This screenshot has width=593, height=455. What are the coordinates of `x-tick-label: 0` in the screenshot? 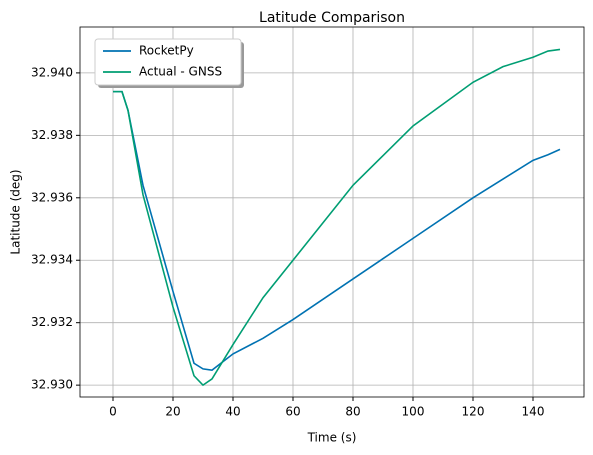 It's located at (113, 412).